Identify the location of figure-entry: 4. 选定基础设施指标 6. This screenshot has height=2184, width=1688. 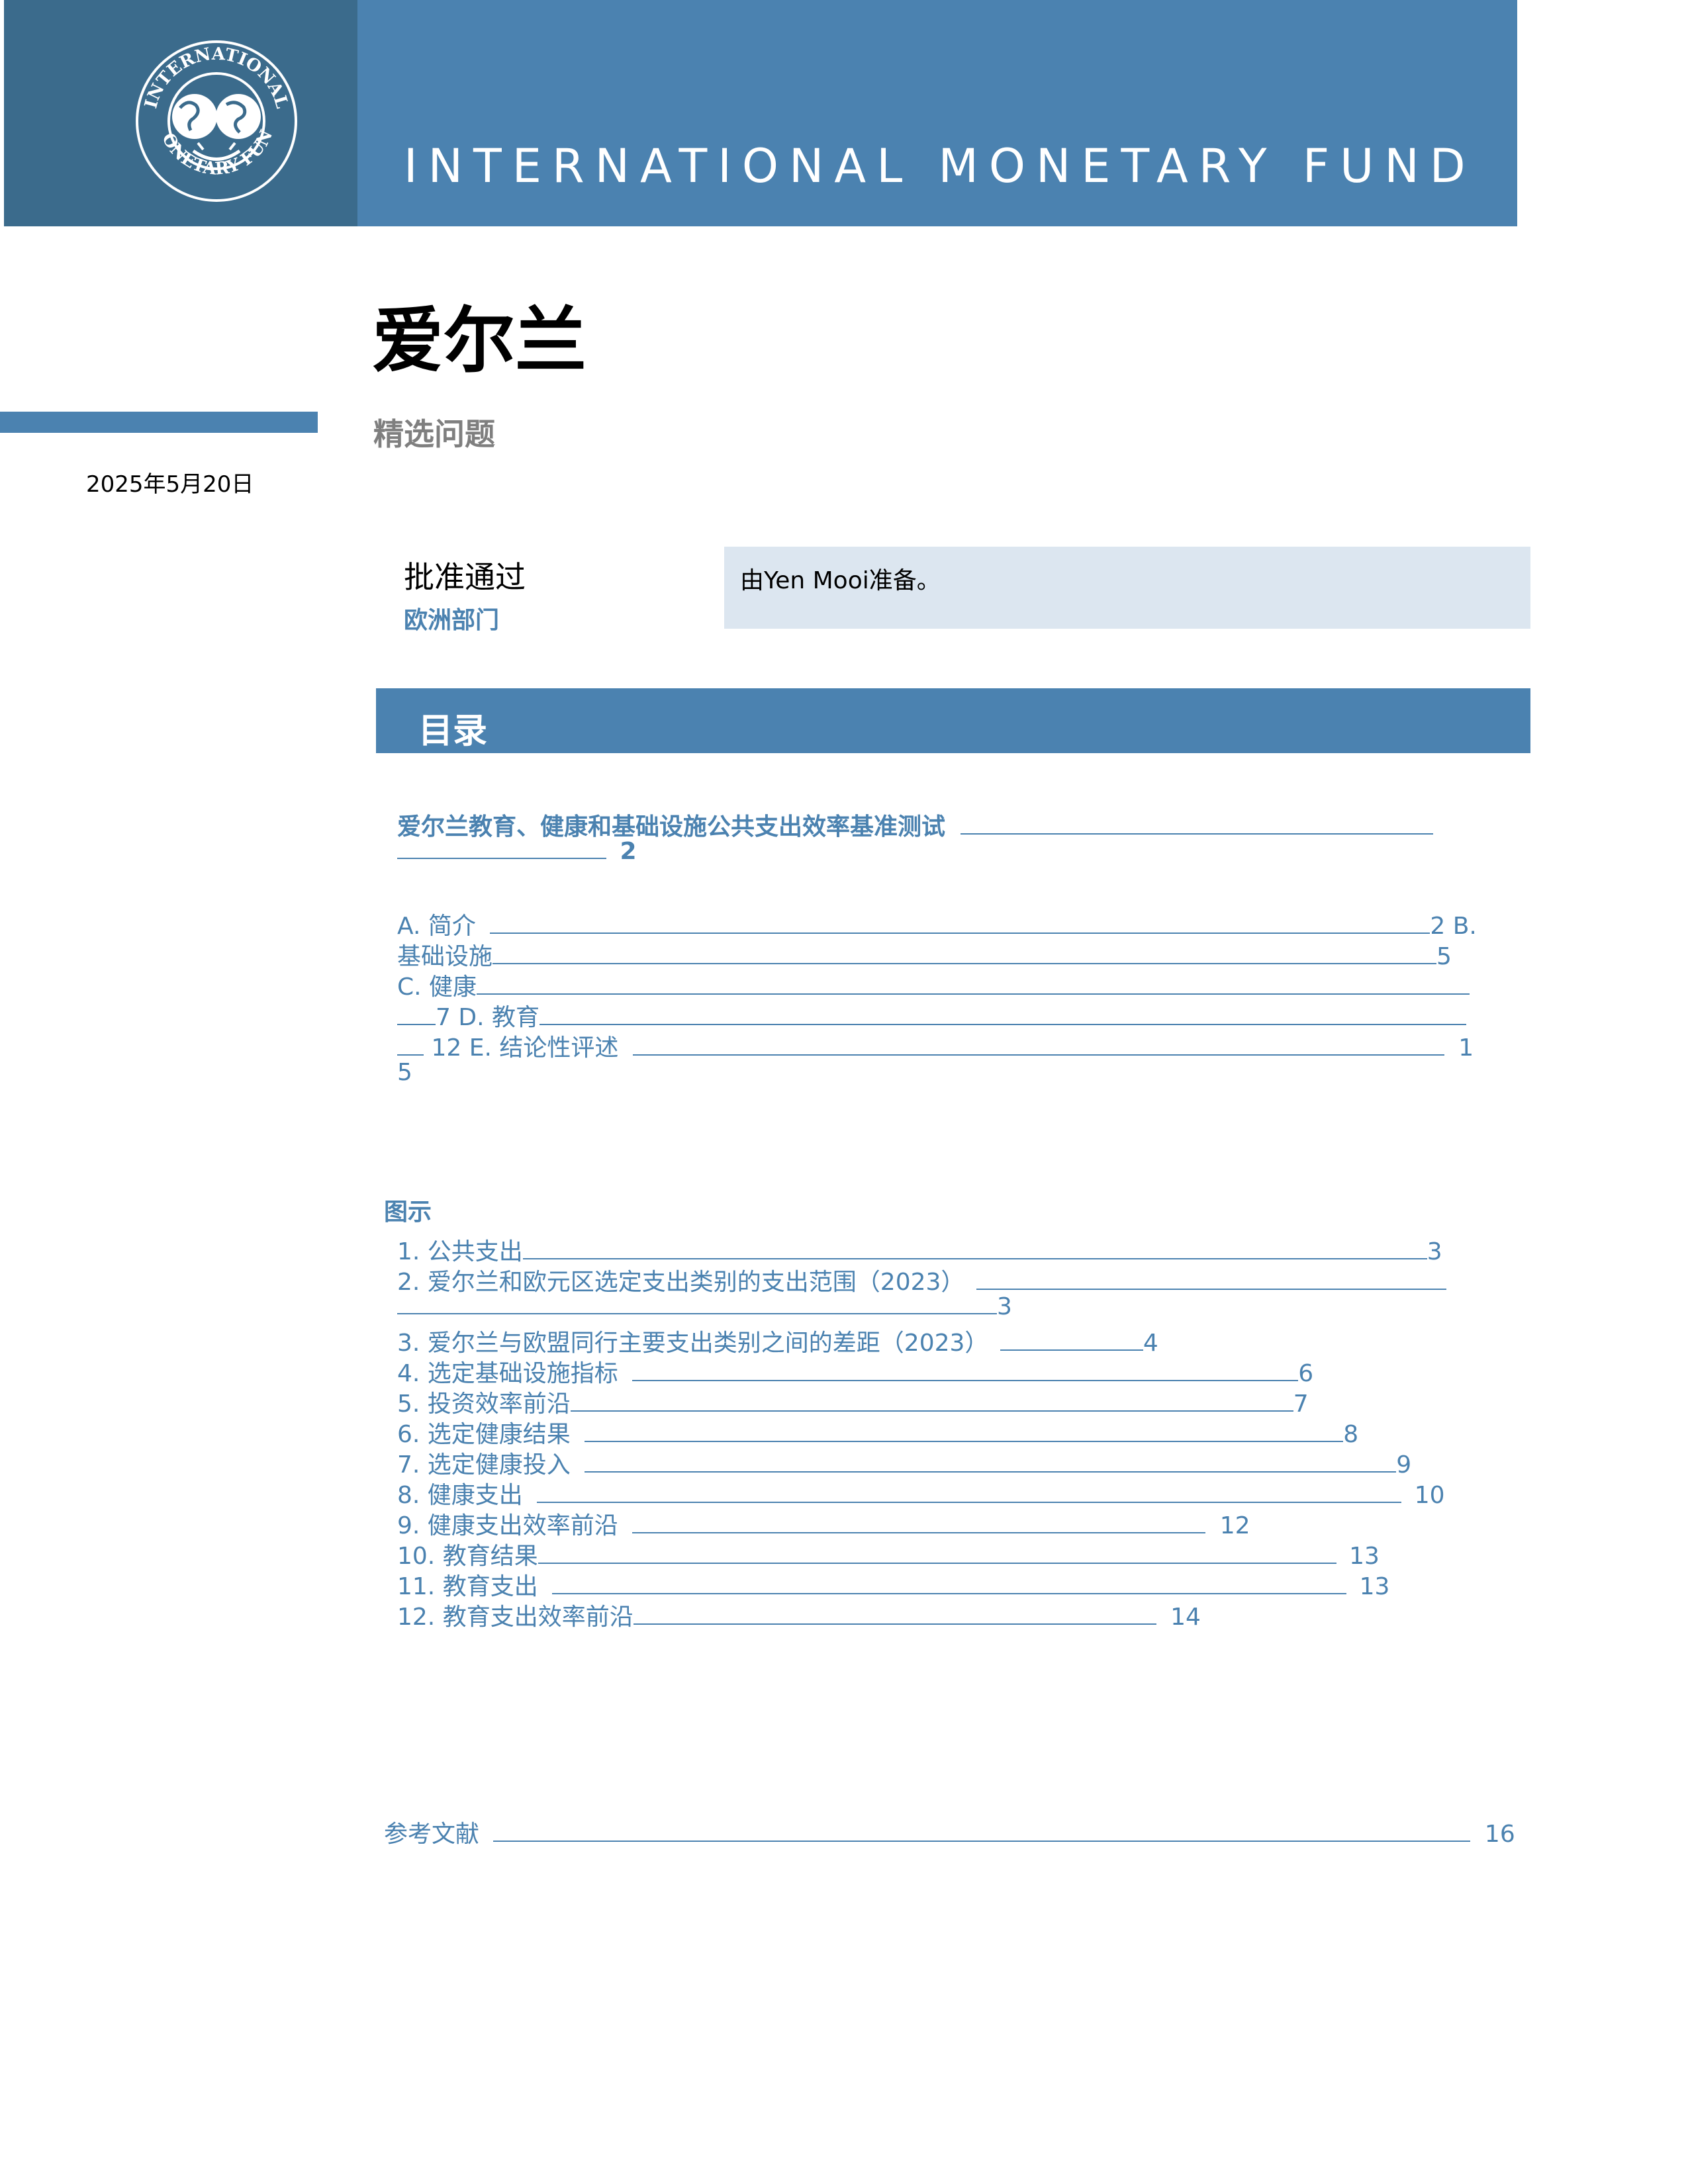
(855, 1371).